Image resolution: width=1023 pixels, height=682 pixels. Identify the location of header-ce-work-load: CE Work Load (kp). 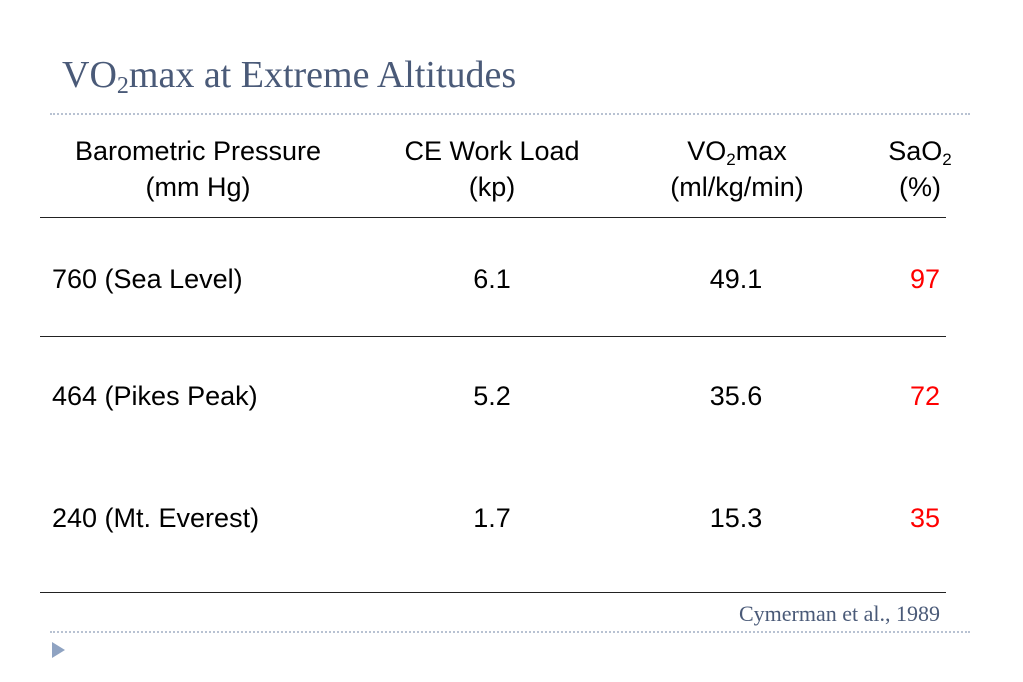
(492, 169).